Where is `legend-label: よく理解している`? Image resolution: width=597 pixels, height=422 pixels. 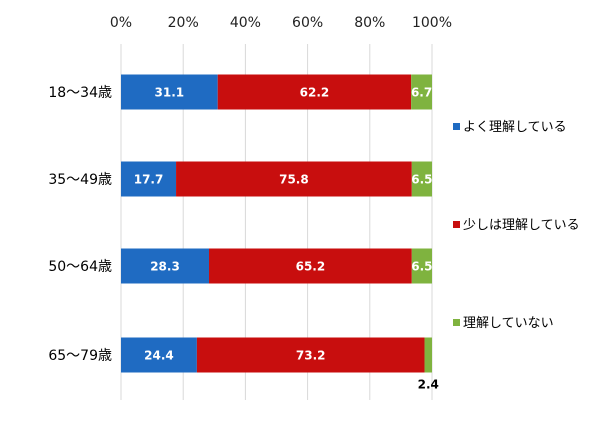
legend-label: よく理解している is located at coordinates (515, 127).